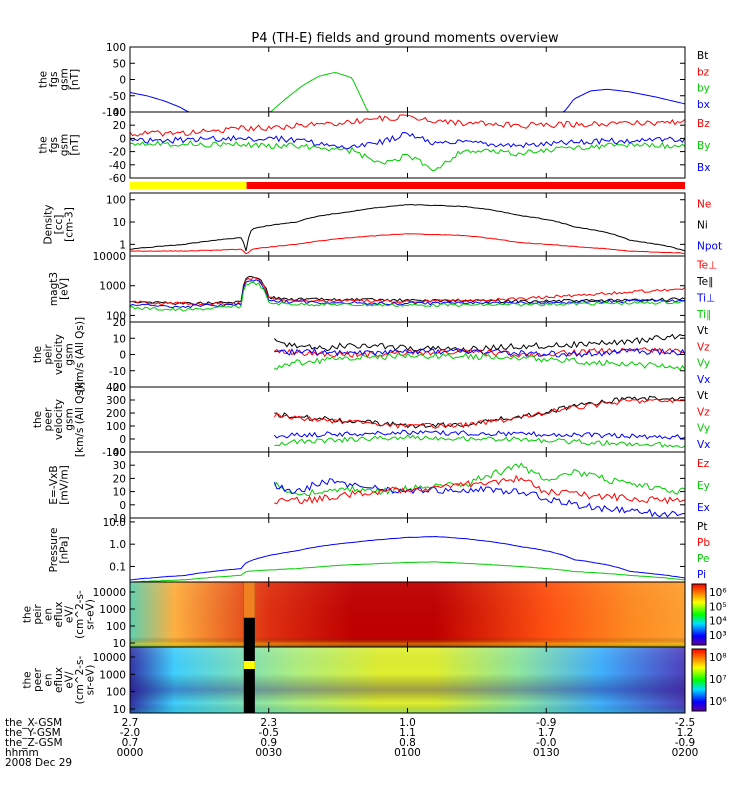 This screenshot has height=800, width=750. I want to click on panel-6-ytick-label: 40, so click(119, 453).